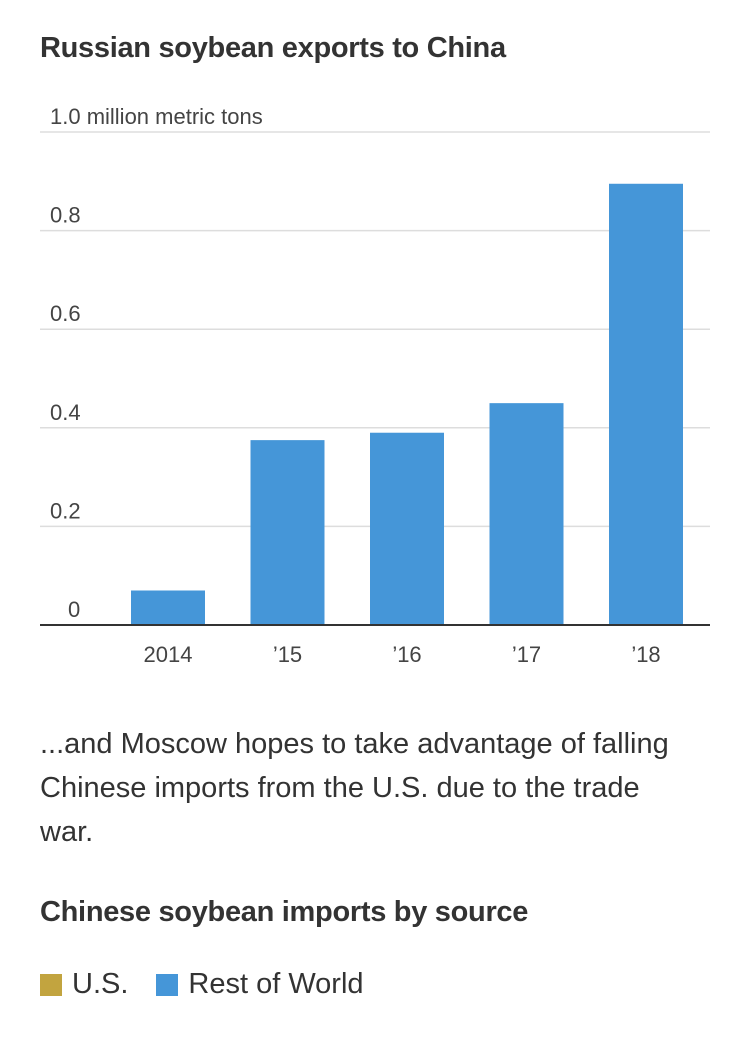  Describe the element at coordinates (156, 363) in the screenshot. I see `y-axis-ticks: 1.0 million metric tons 0.8 0.6 0.4 0.2 0` at that location.